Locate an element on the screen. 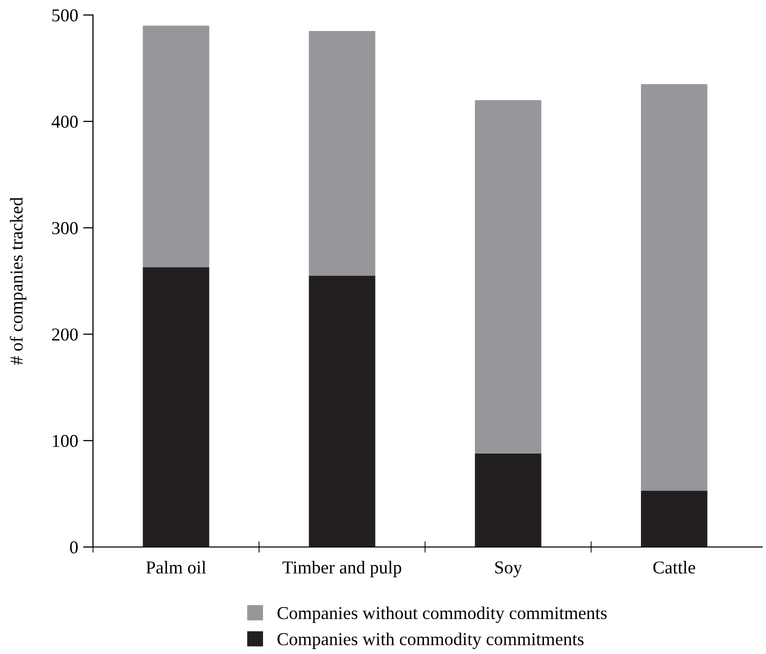 The width and height of the screenshot is (766, 654). y-tick-label: 200 is located at coordinates (65, 334).